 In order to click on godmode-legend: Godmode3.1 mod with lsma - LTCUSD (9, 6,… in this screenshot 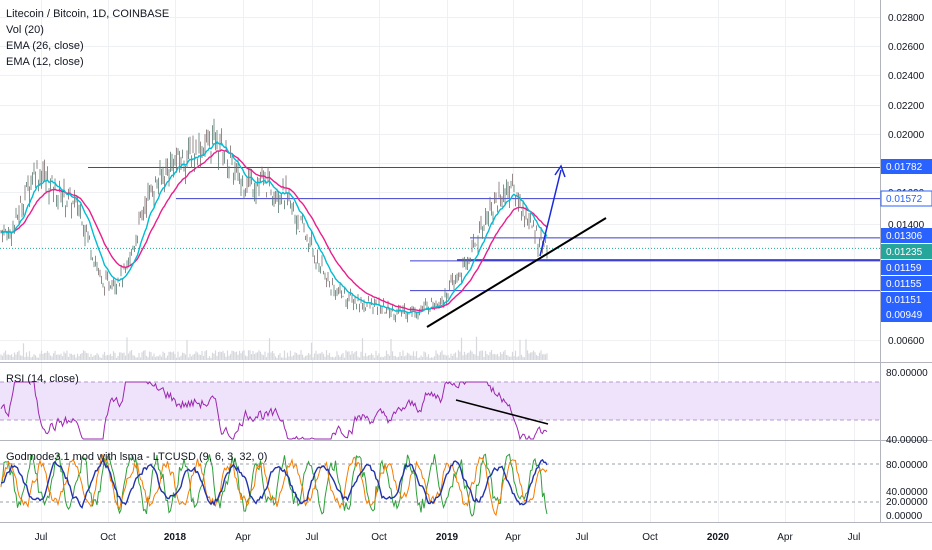, I will do `click(136, 457)`.